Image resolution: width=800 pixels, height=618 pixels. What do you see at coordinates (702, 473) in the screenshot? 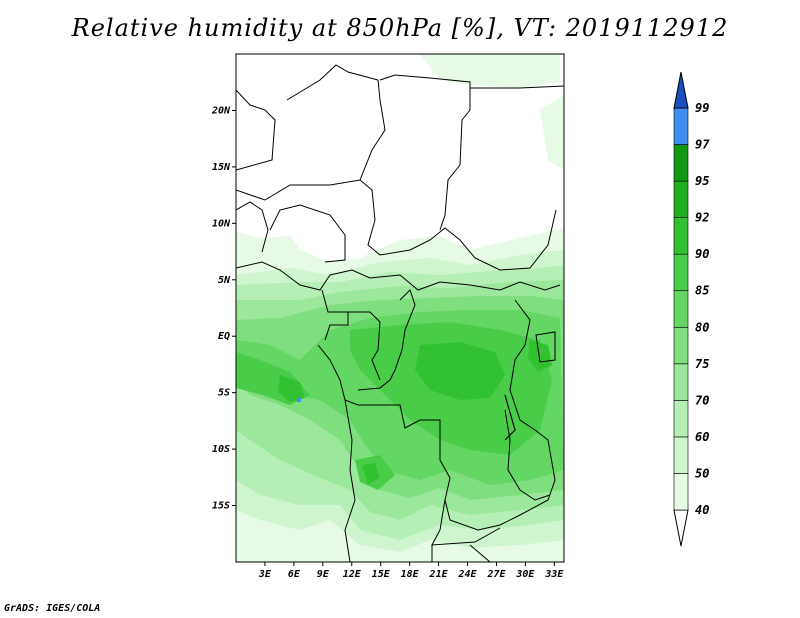
I see `colorbar-label: 50` at bounding box center [702, 473].